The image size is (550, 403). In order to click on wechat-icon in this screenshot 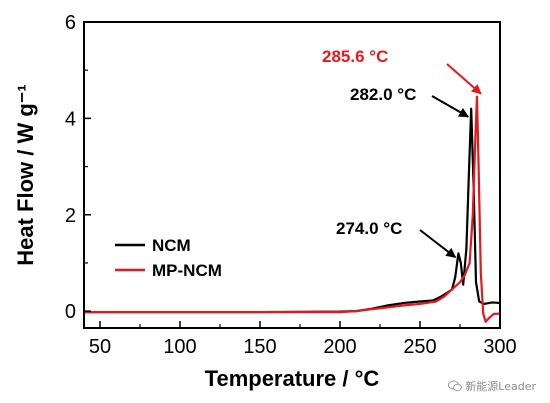, I will do `click(455, 386)`.